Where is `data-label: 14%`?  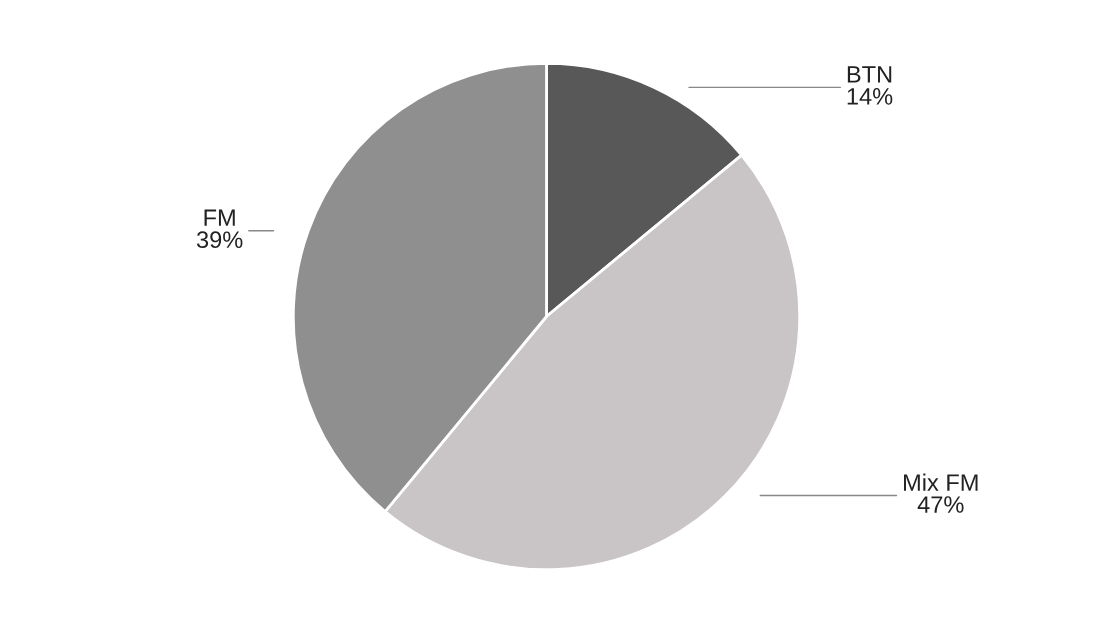
data-label: 14% is located at coordinates (870, 96).